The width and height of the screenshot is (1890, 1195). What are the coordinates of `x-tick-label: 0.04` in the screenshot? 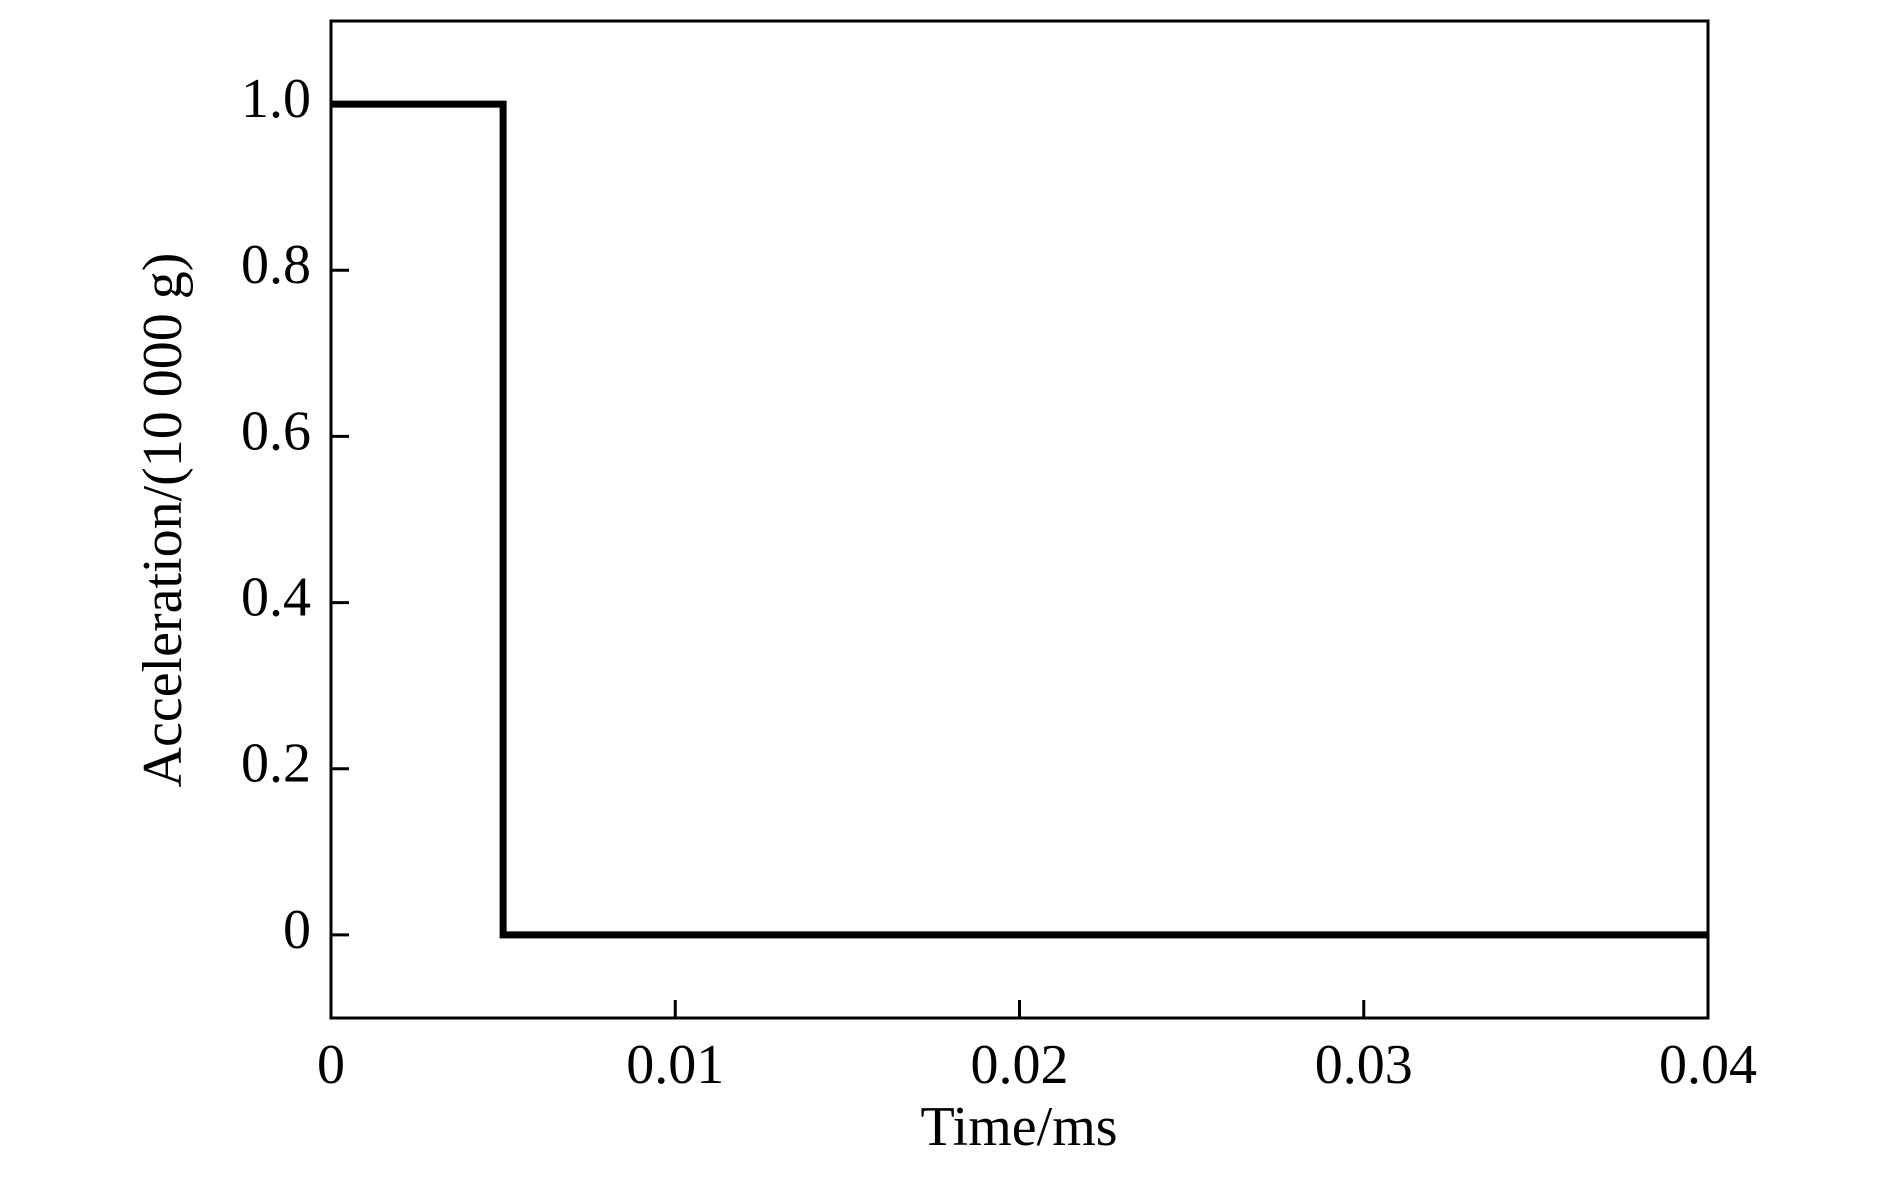 It's located at (1708, 1065).